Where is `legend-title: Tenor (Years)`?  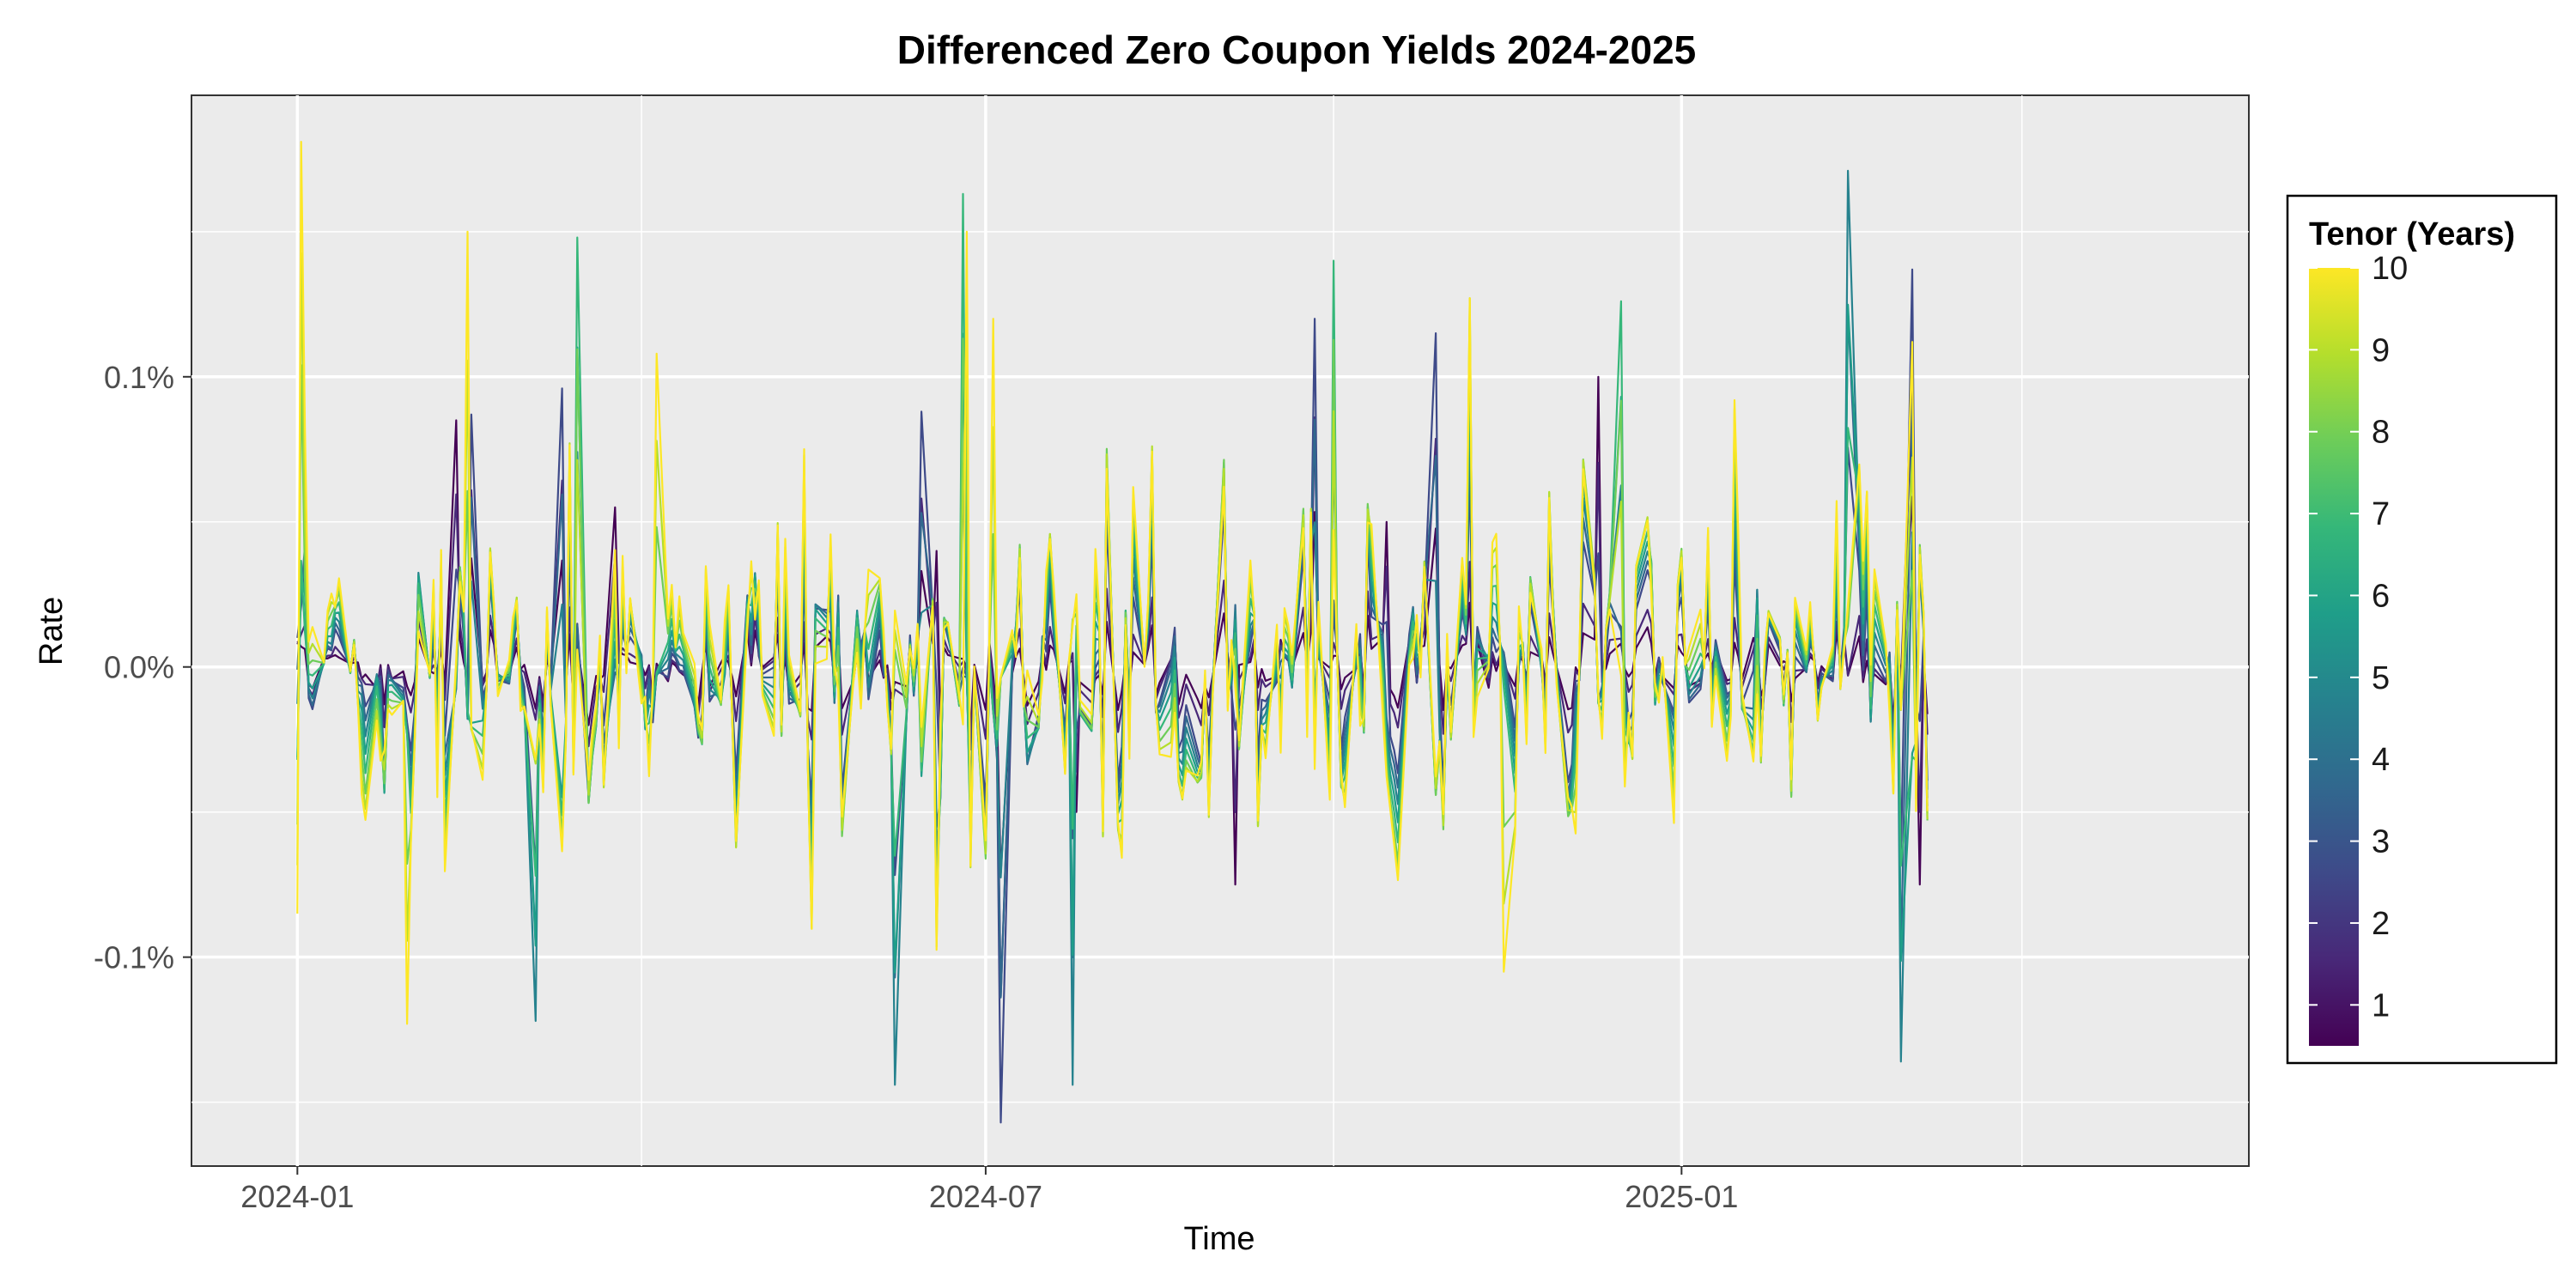 legend-title: Tenor (Years) is located at coordinates (2412, 234).